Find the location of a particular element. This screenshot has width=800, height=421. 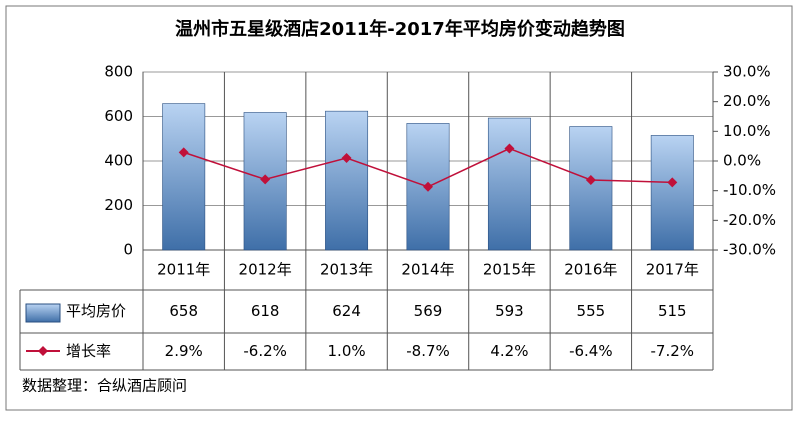

x-tick-label: 2013年 is located at coordinates (346, 270).